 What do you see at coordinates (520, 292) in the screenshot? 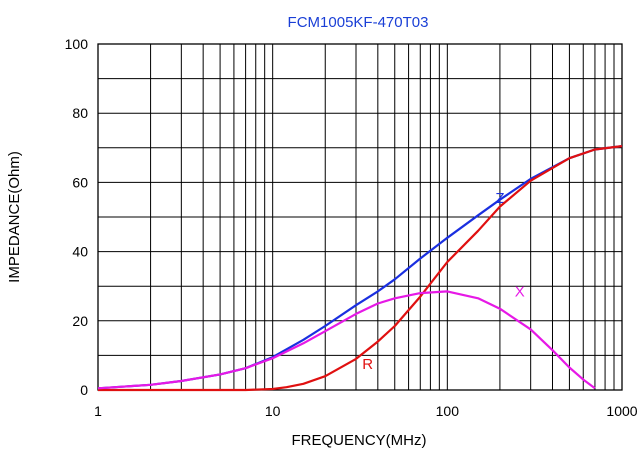
I see `series-label-x: X` at bounding box center [520, 292].